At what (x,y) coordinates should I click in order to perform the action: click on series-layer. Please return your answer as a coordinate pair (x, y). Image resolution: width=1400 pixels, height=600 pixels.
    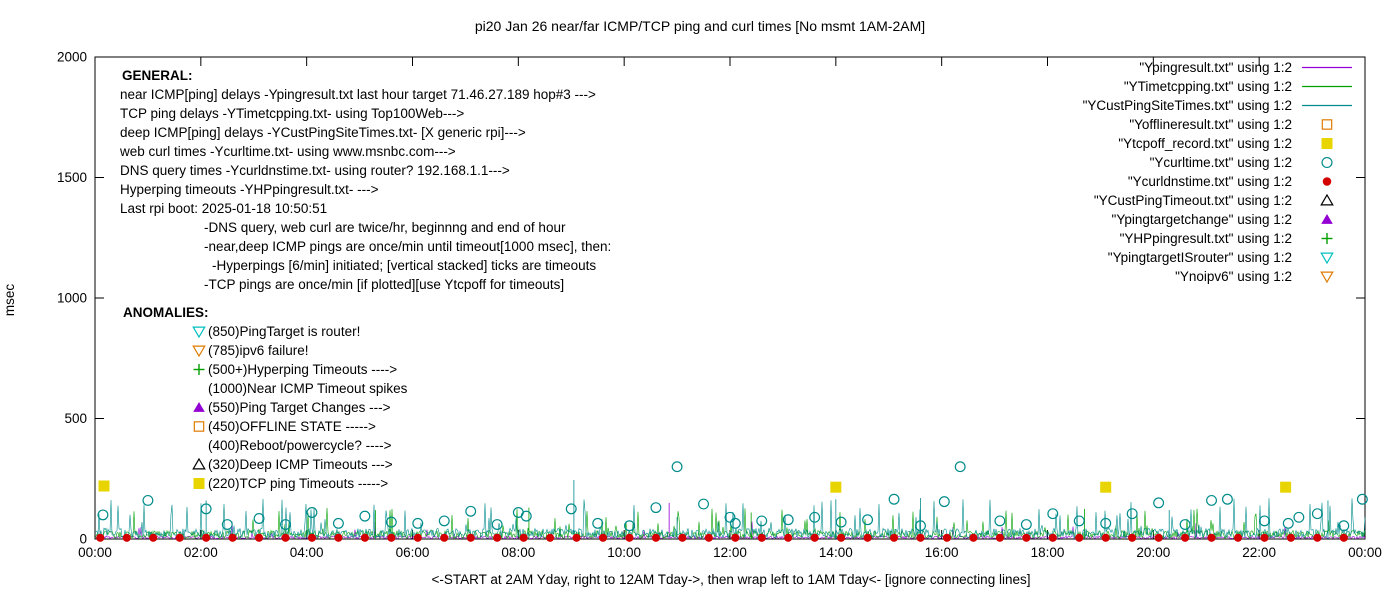
    Looking at the image, I should click on (731, 501).